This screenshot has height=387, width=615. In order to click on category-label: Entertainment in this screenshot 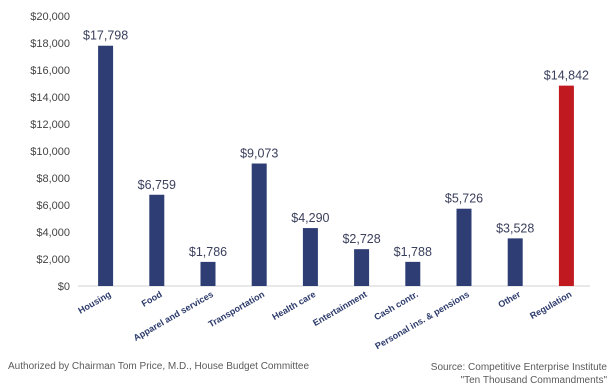, I will do `click(339, 308)`.